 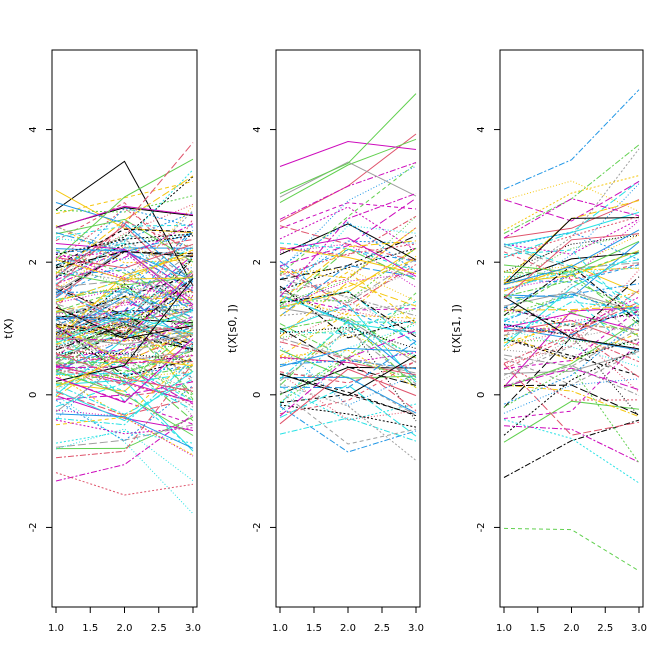 I want to click on y-axis-label: t(X[s0, ]), so click(x=232, y=328).